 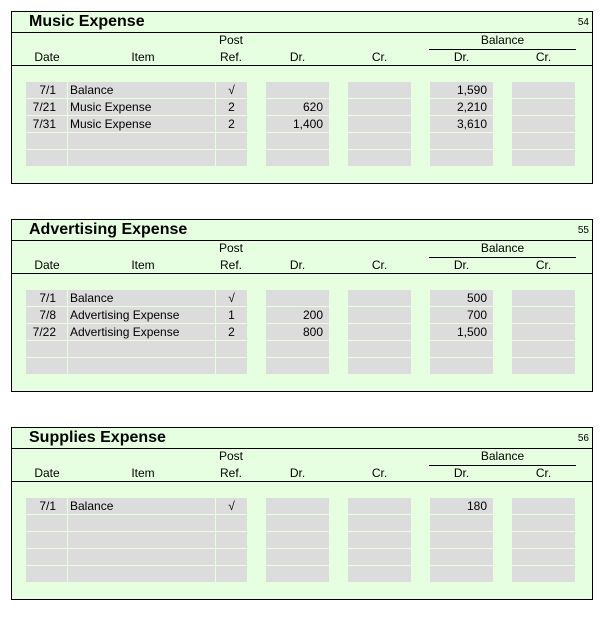 What do you see at coordinates (297, 332) in the screenshot?
I see `cell-dr: 800` at bounding box center [297, 332].